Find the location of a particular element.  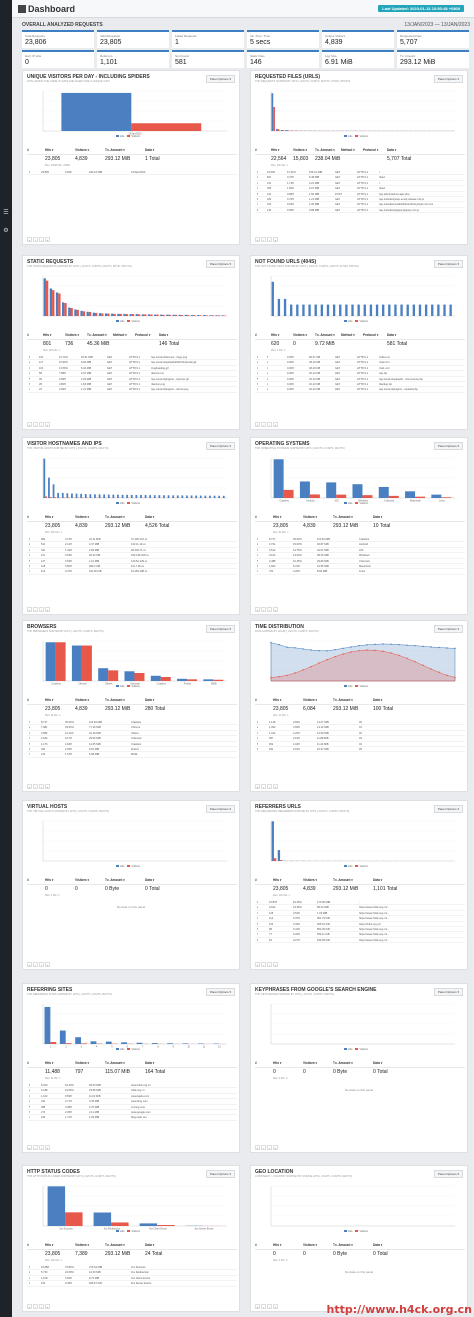

table-row: 3 3,512 14.75% 42.01 MiB iOS is located at coordinates (360, 551).